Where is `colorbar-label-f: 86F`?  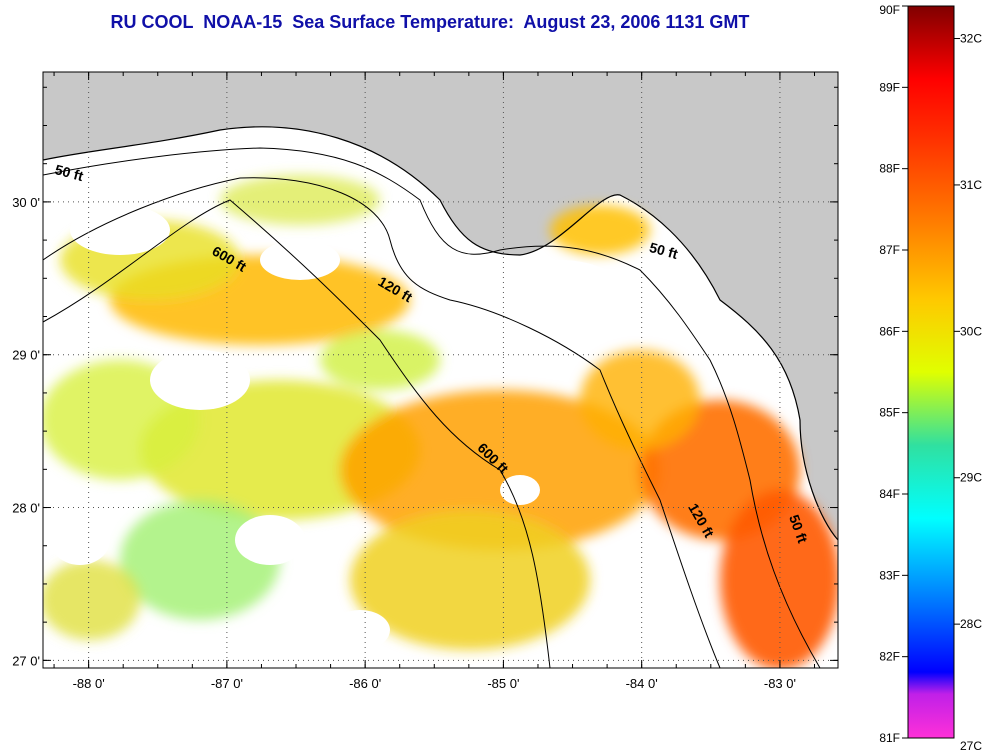
colorbar-label-f: 86F is located at coordinates (889, 331).